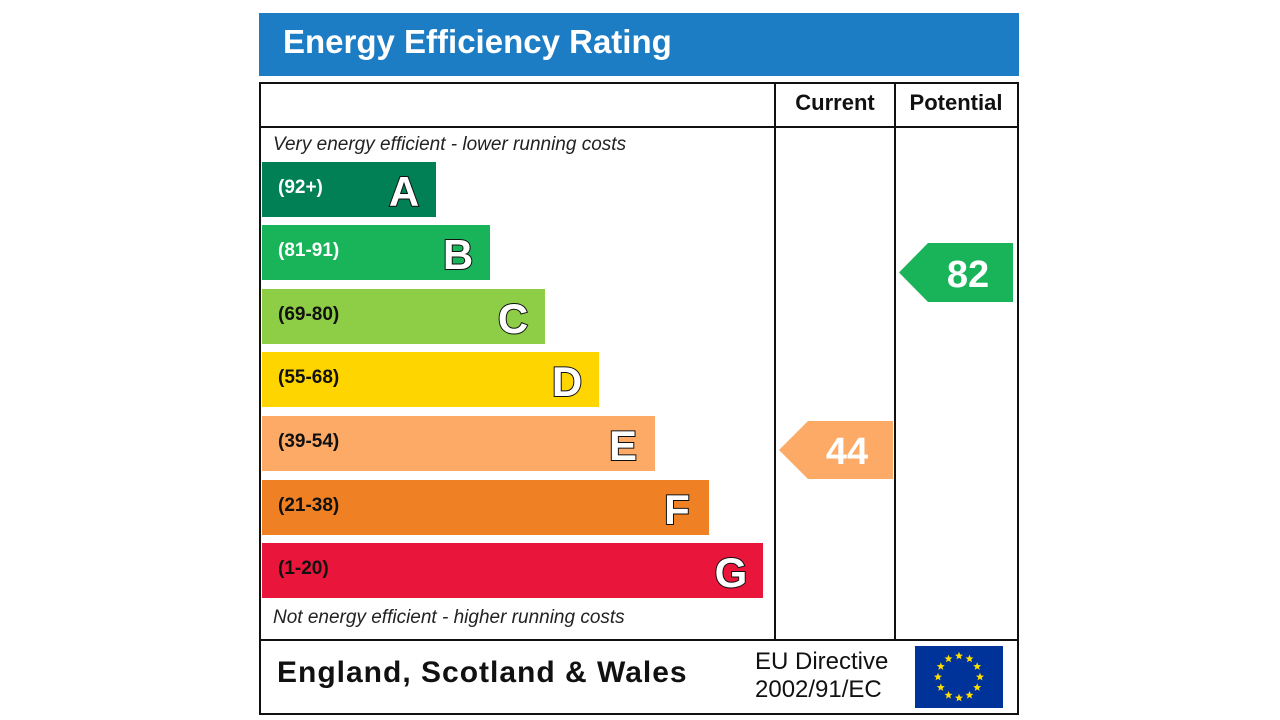  I want to click on band-letter: E, so click(623, 444).